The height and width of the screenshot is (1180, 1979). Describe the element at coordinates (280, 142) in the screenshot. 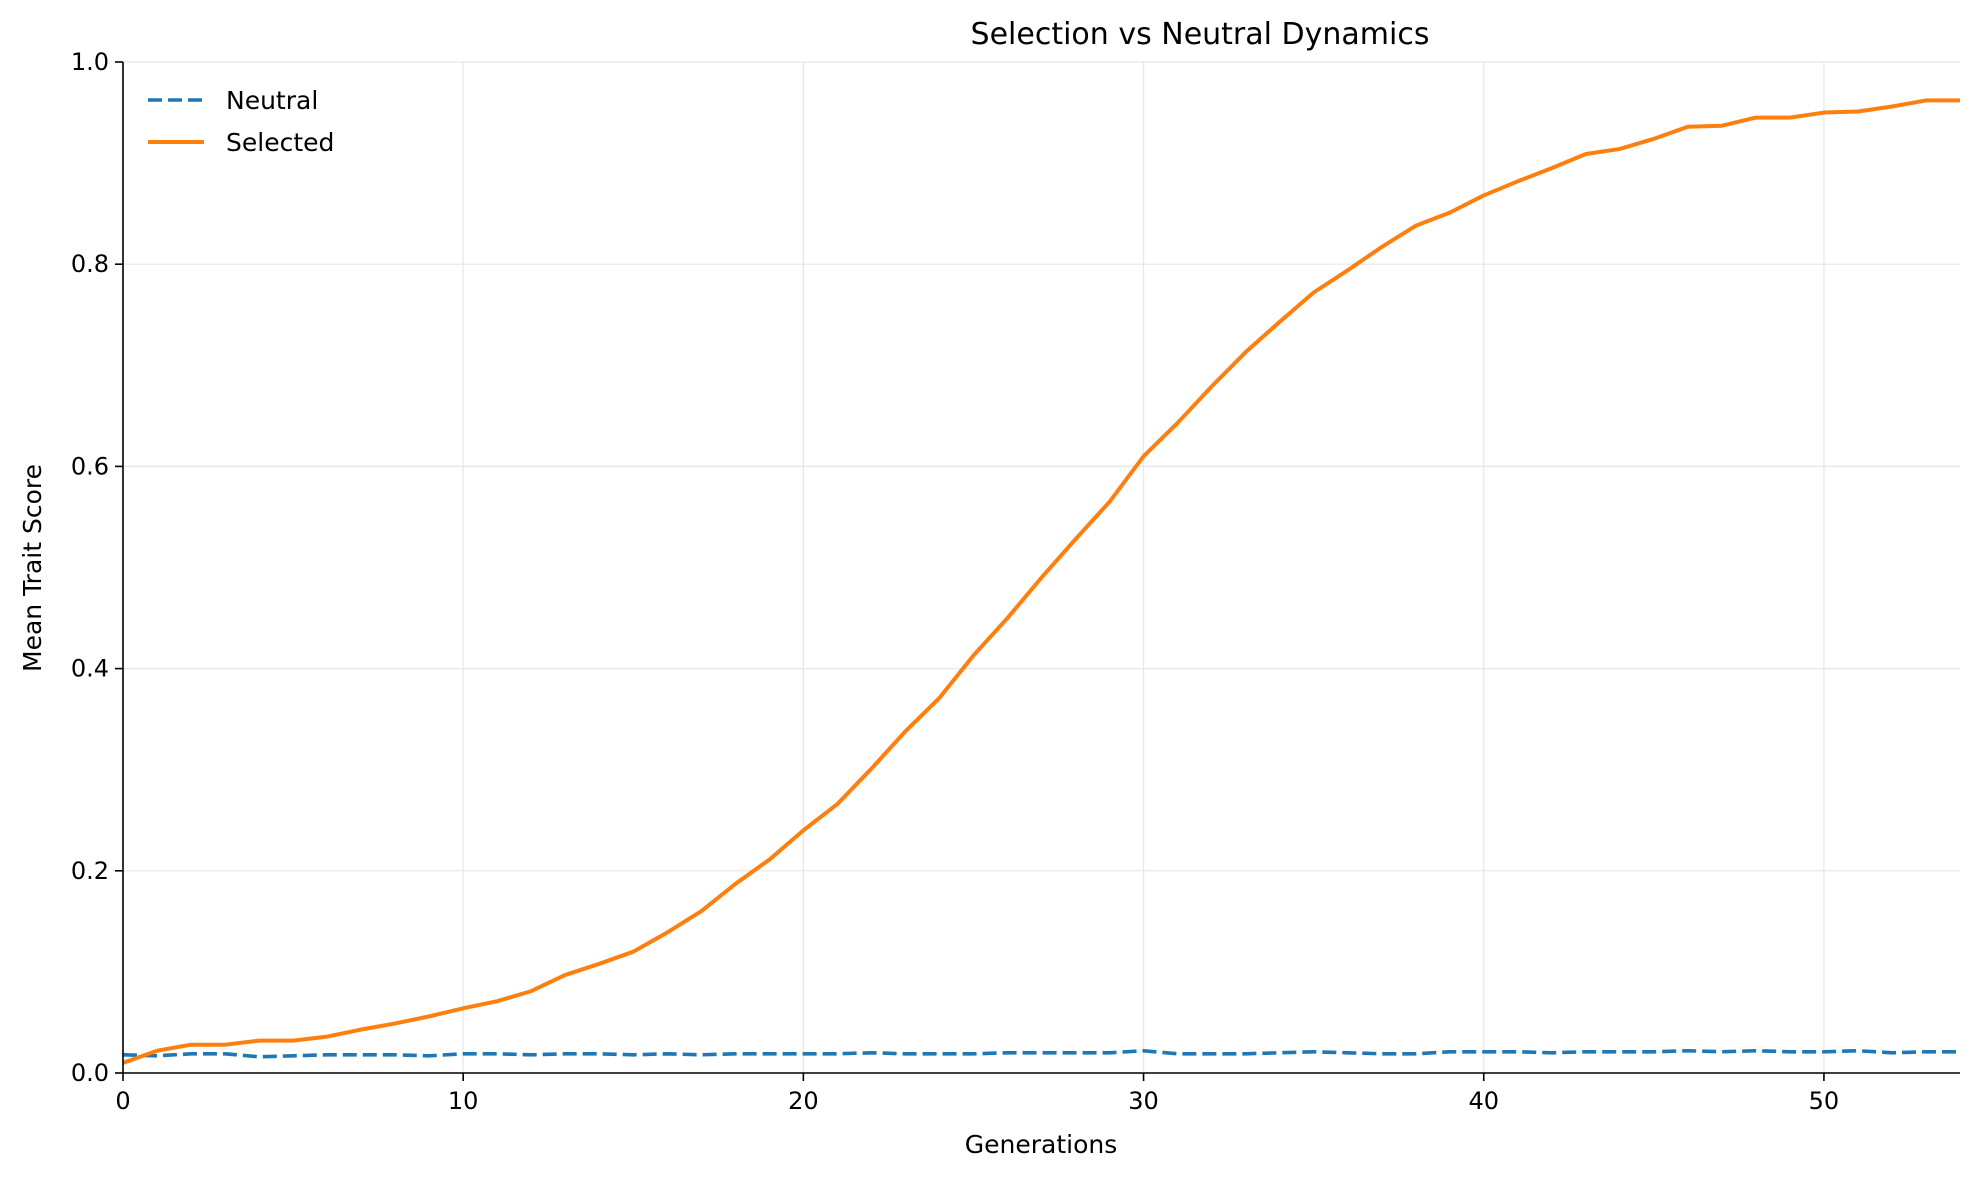

I see `legend-label-selected: Selected` at that location.